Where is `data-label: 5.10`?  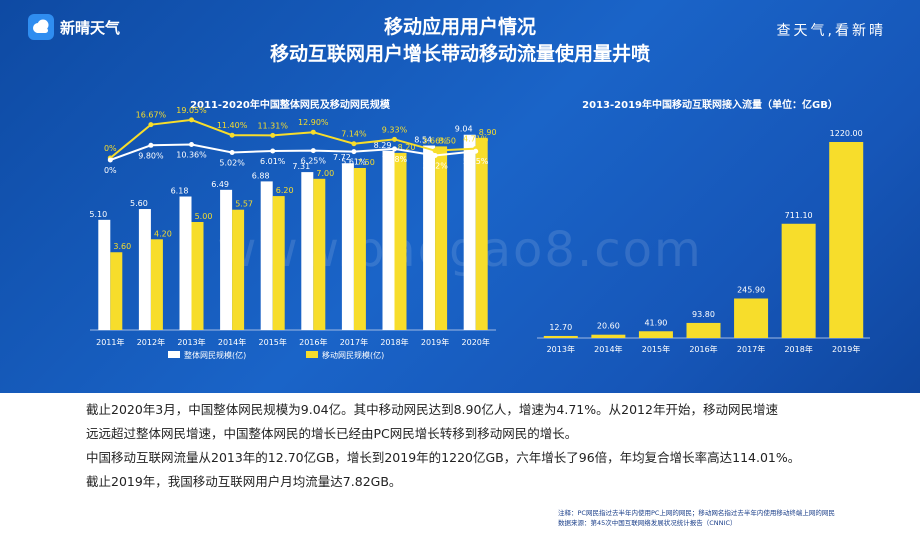 data-label: 5.10 is located at coordinates (98, 214).